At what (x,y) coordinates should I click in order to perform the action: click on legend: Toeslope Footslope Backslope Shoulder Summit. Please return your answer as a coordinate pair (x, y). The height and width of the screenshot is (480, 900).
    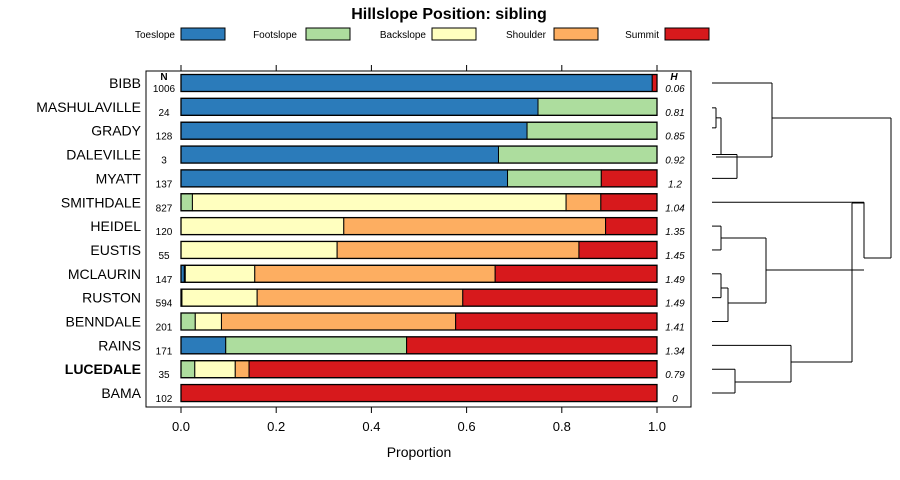
    Looking at the image, I should click on (422, 34).